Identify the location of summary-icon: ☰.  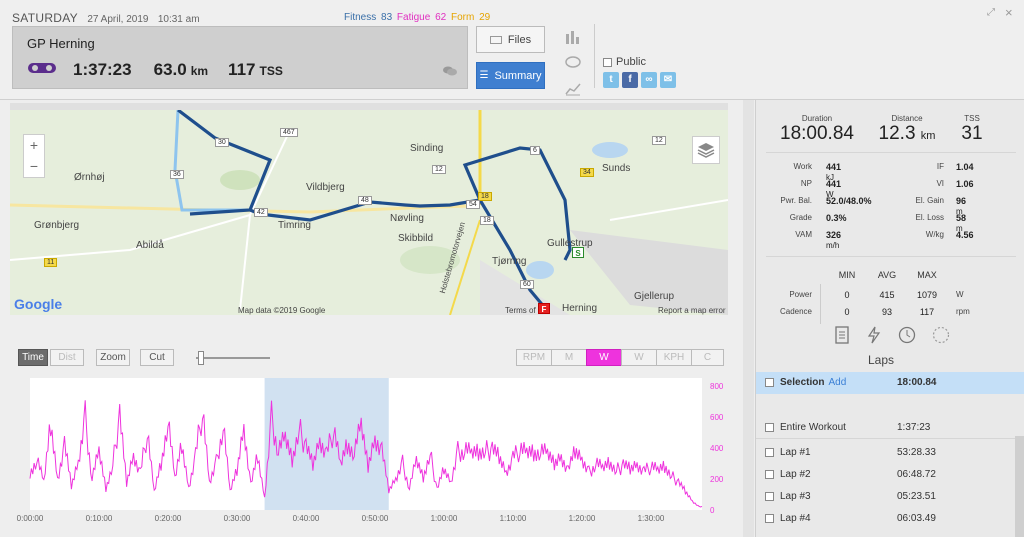
(484, 75).